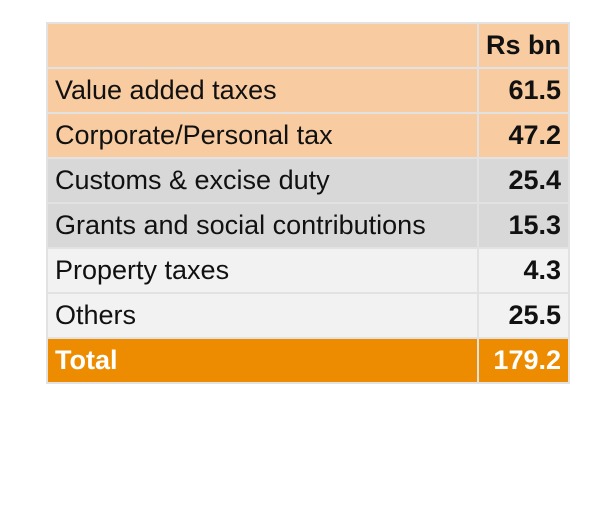  I want to click on row-label: Grants and social contributions, so click(262, 225).